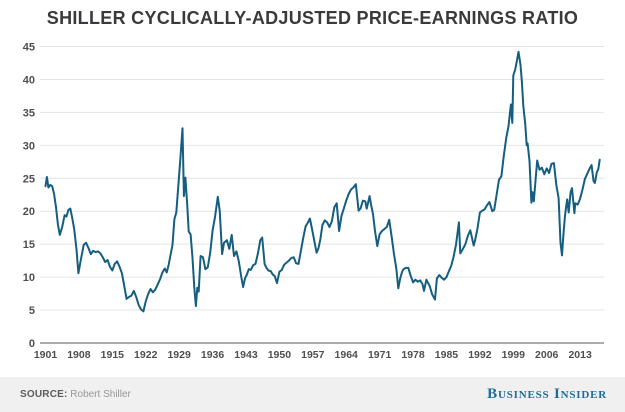 The width and height of the screenshot is (625, 412). I want to click on y-axis-tick-label: 5, so click(32, 311).